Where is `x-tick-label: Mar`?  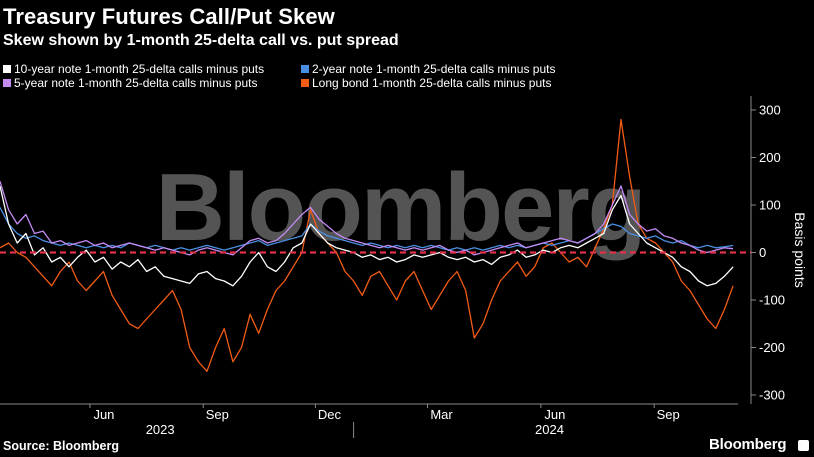
x-tick-label: Mar is located at coordinates (441, 414).